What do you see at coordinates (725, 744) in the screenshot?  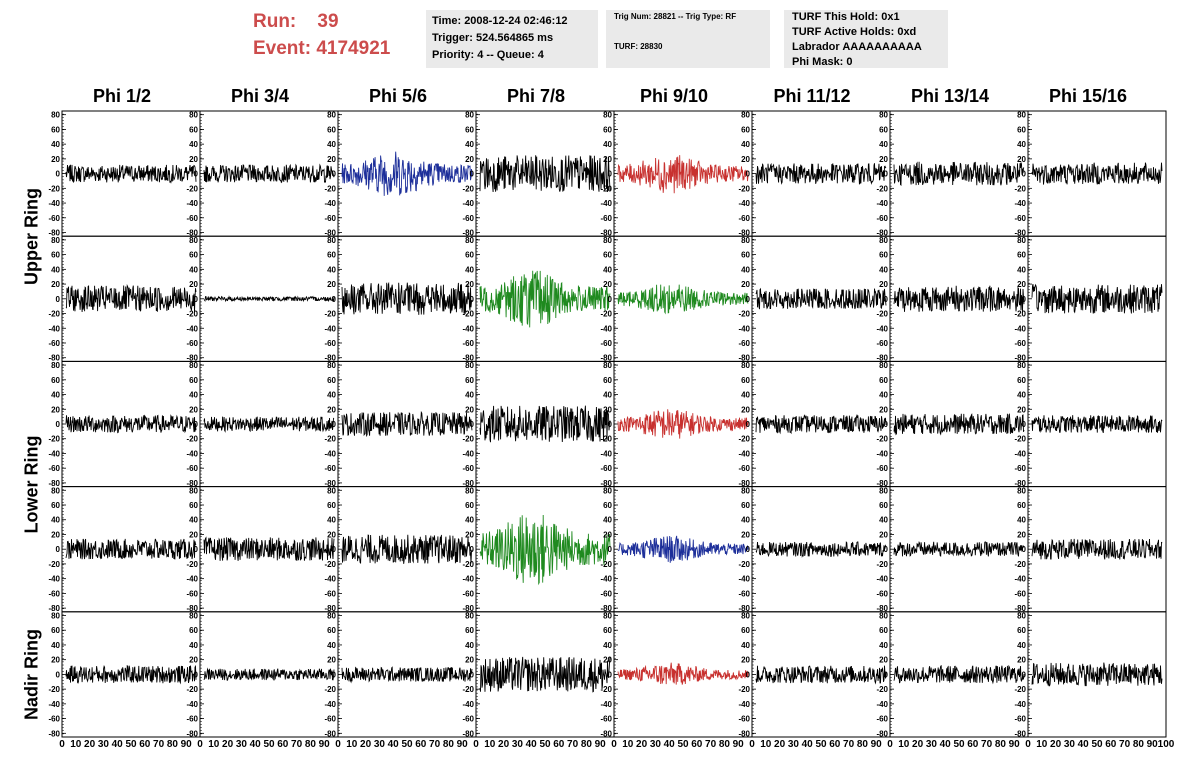 I see `x-tick-label: 80` at bounding box center [725, 744].